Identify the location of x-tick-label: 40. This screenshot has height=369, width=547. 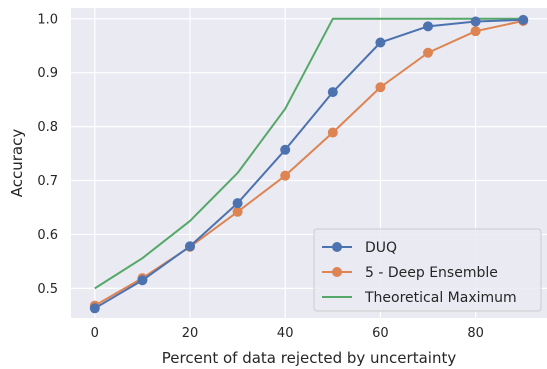
(285, 333).